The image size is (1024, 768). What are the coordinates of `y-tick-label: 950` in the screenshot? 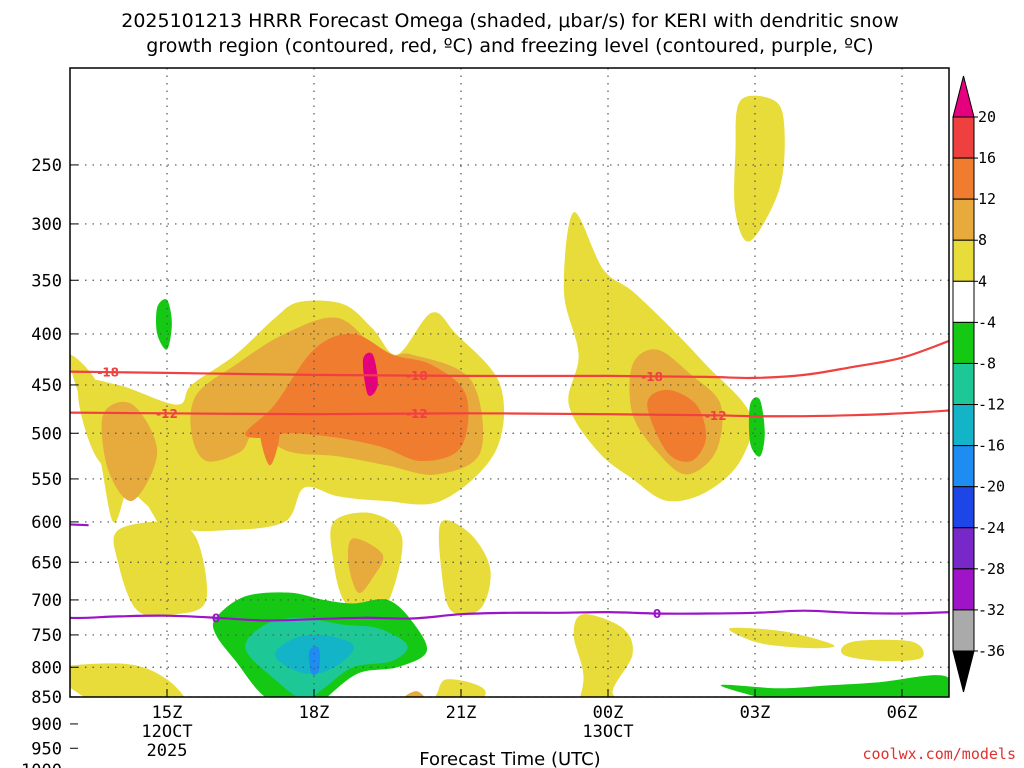 It's located at (46, 749).